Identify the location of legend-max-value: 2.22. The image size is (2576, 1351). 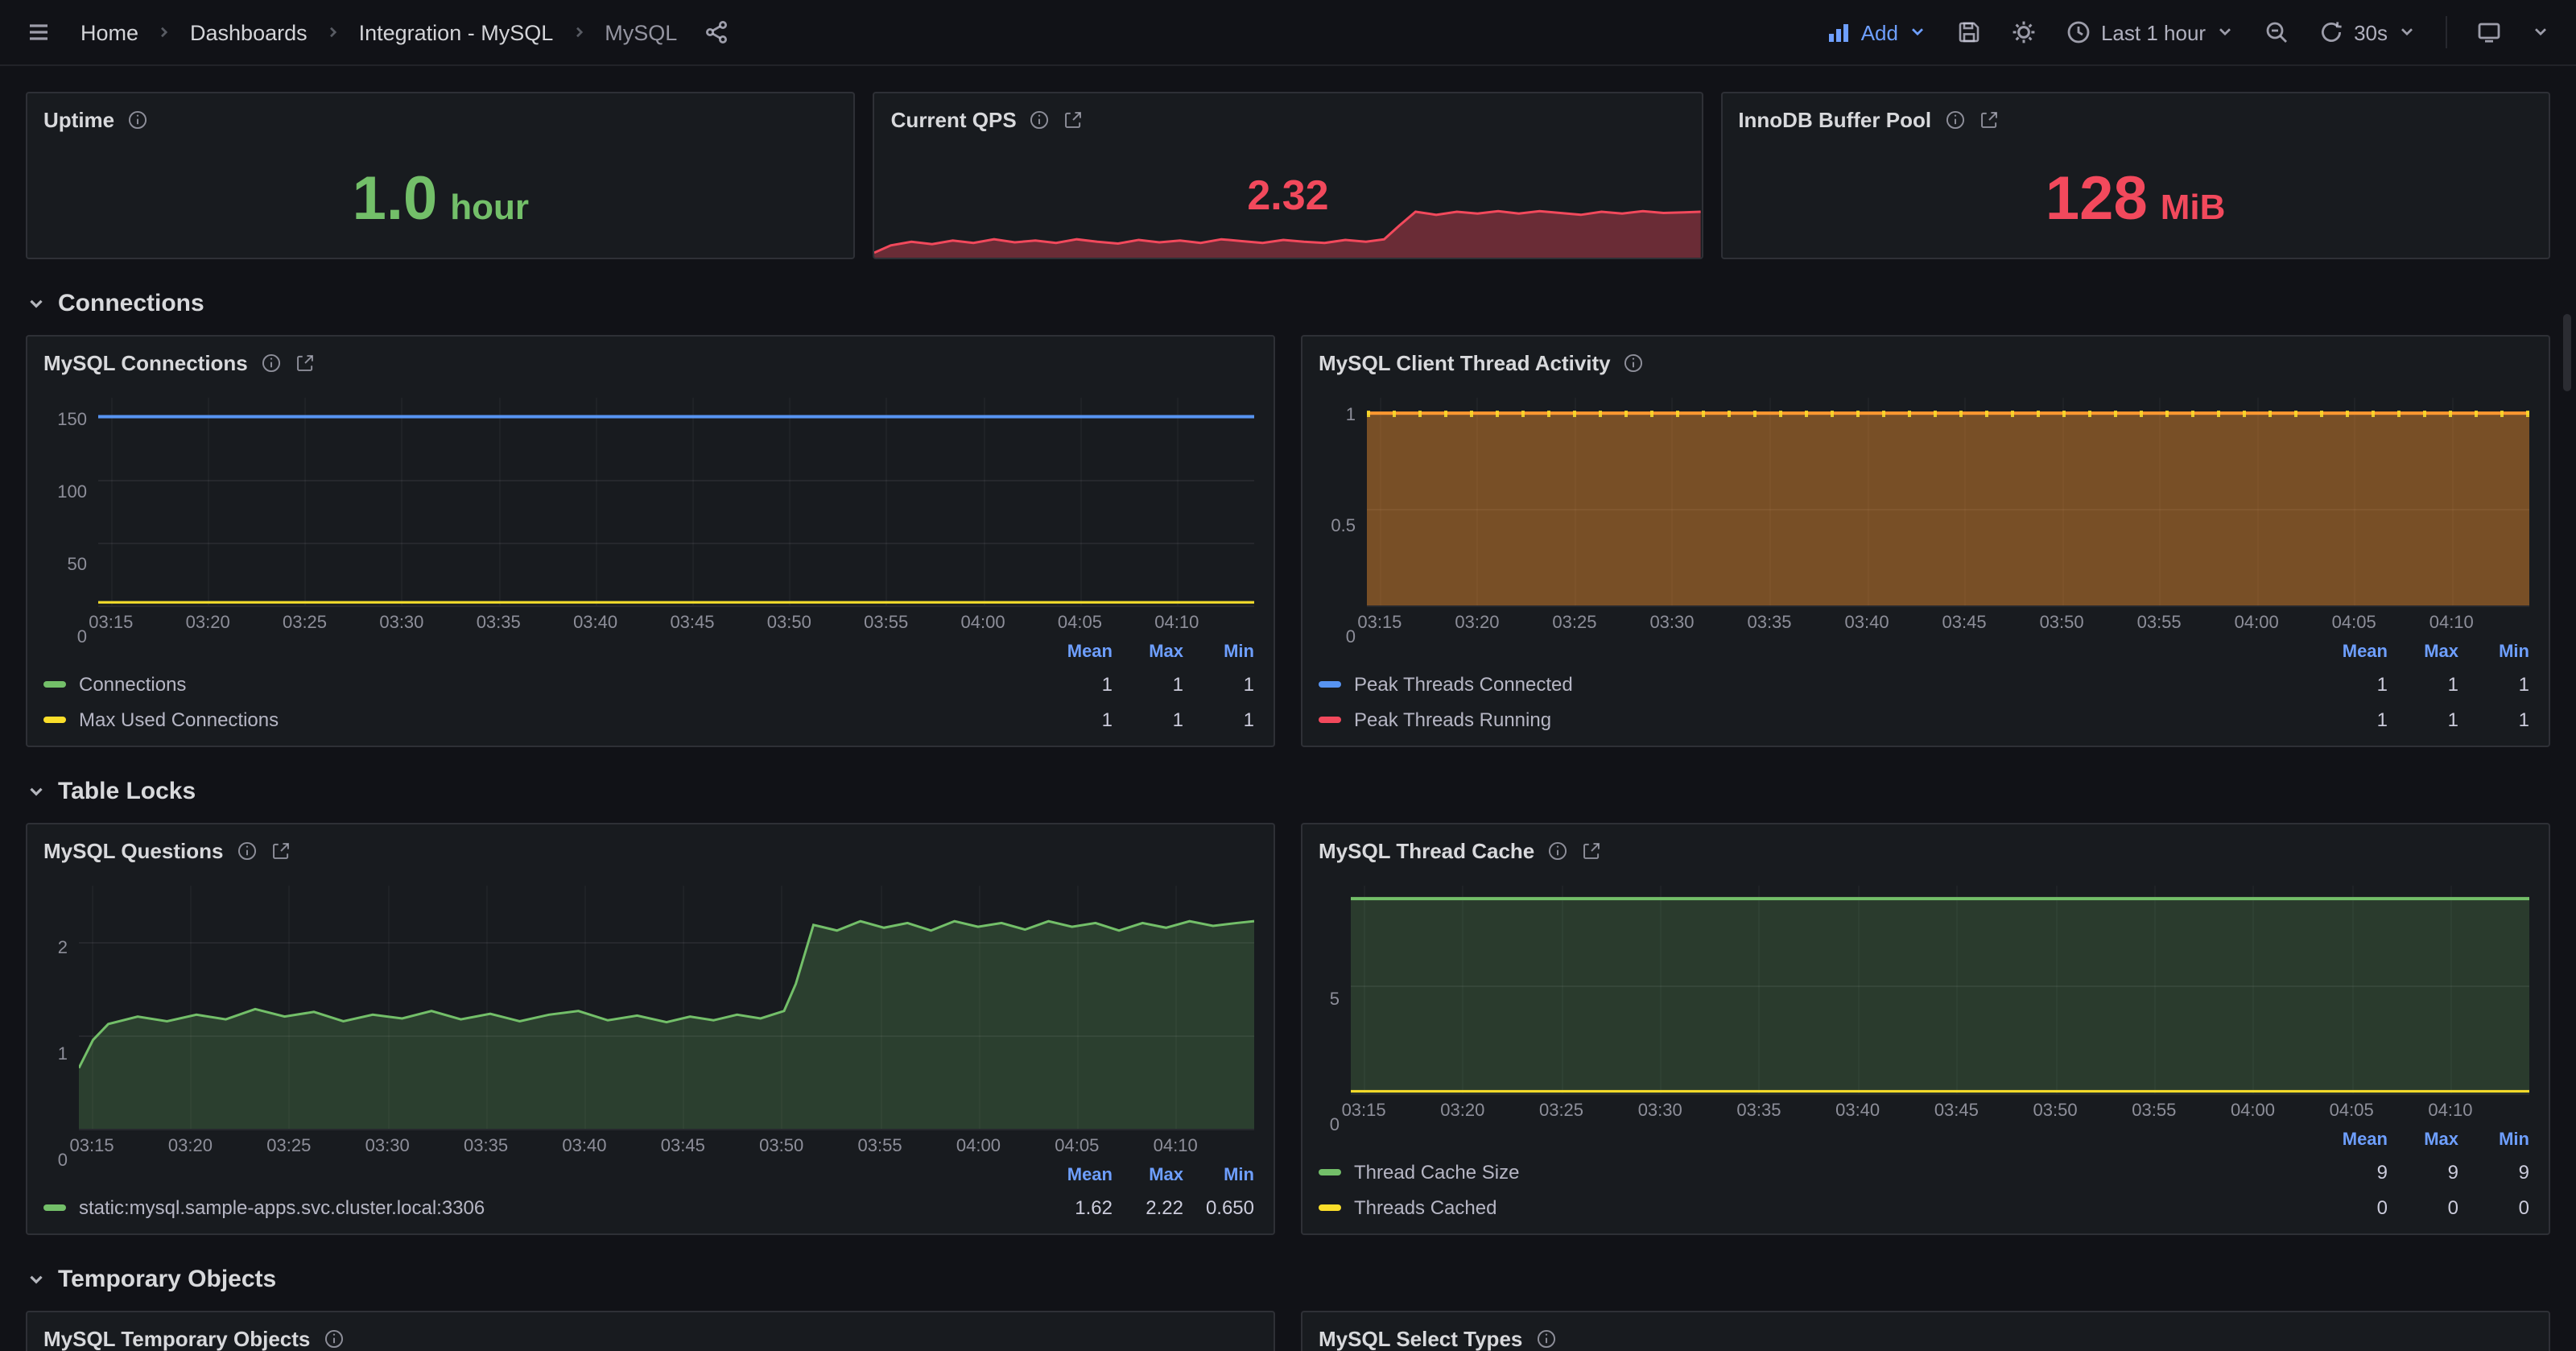
(1164, 1207).